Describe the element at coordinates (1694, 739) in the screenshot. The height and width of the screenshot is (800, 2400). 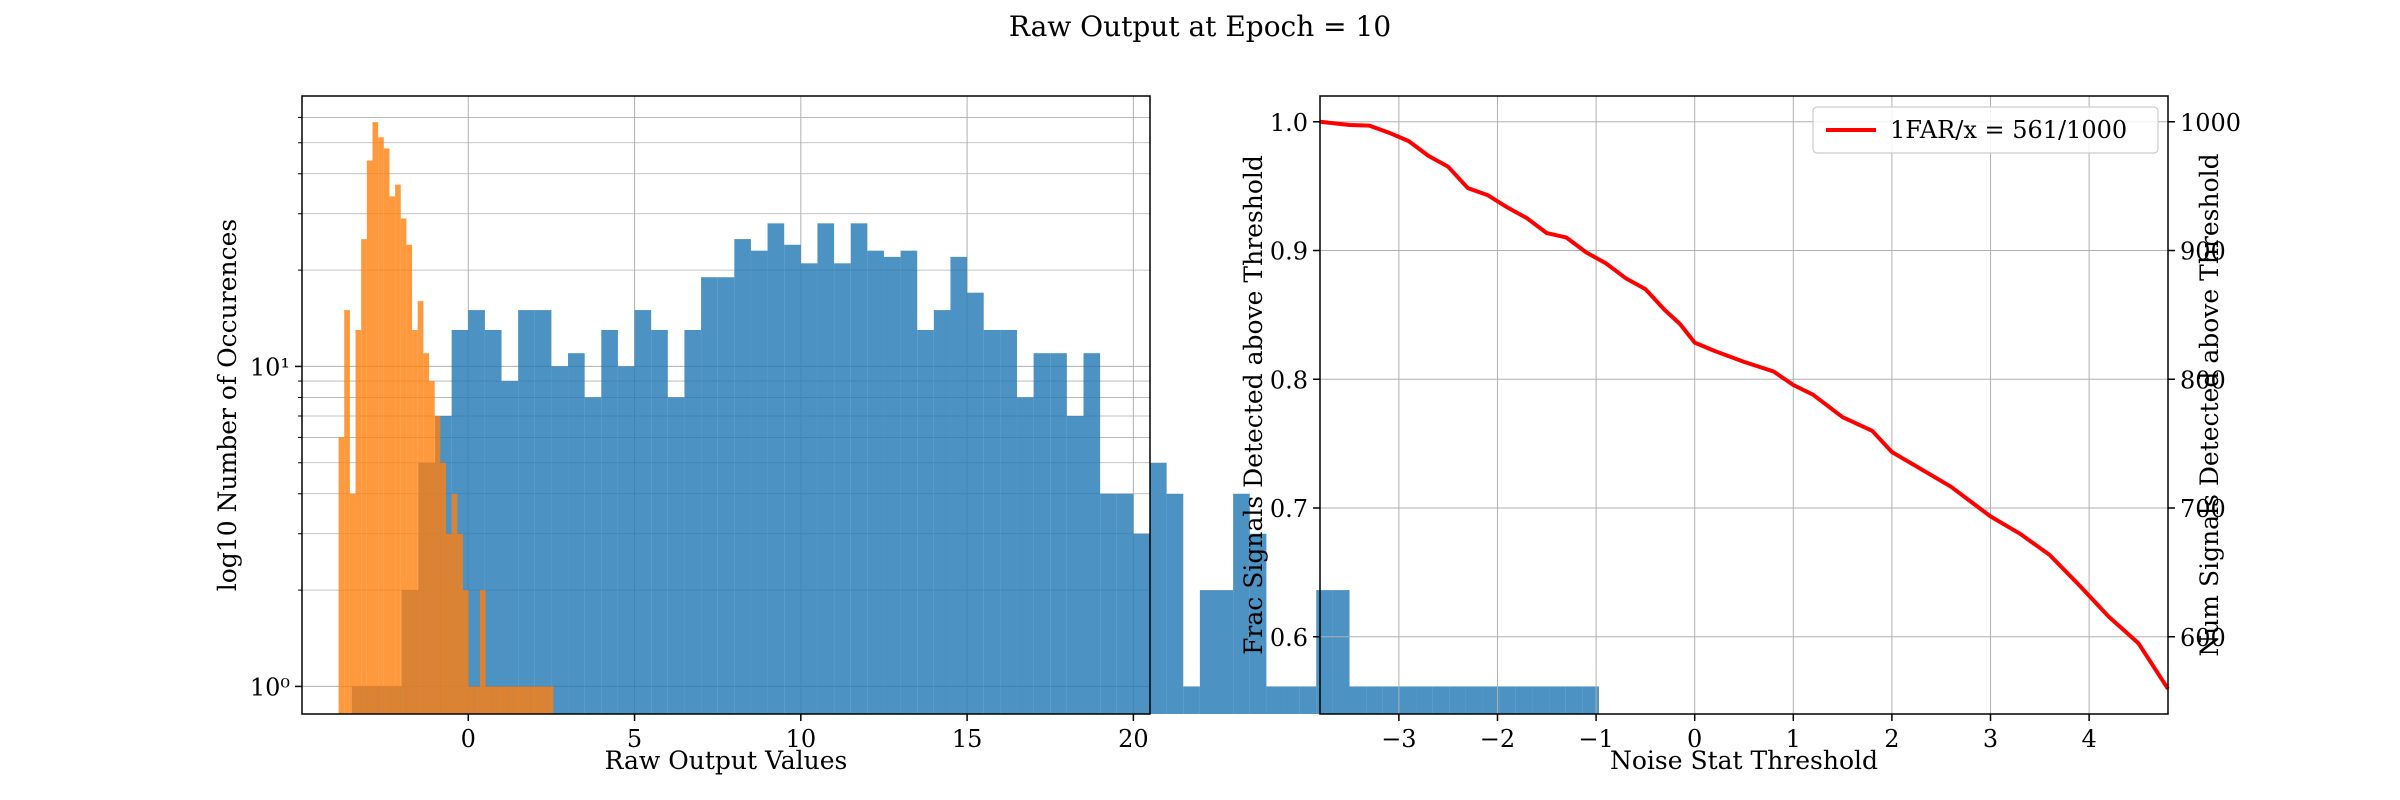
I see `right-x-tick-label: 0` at that location.